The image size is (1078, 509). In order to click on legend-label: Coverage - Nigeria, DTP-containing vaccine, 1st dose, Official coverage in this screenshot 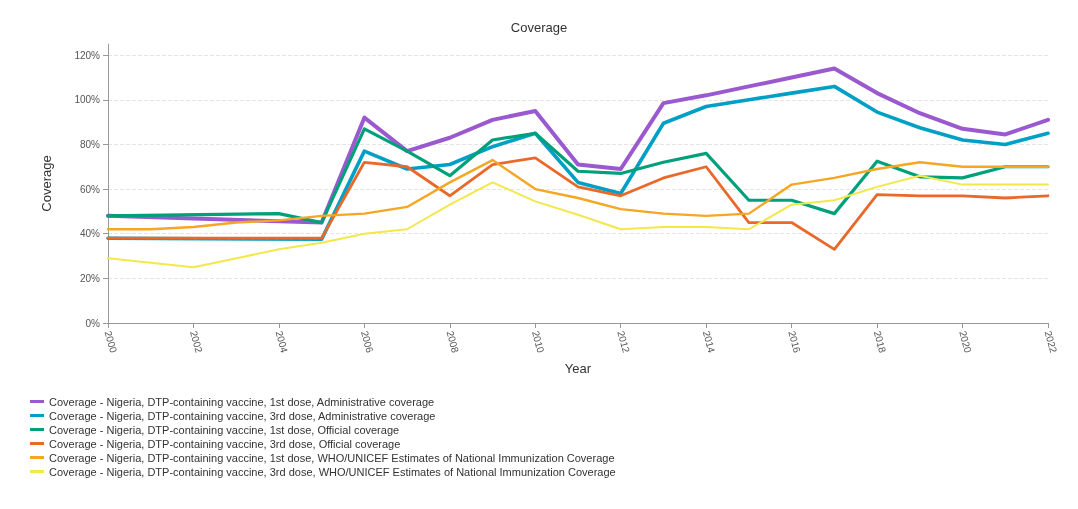, I will do `click(224, 429)`.